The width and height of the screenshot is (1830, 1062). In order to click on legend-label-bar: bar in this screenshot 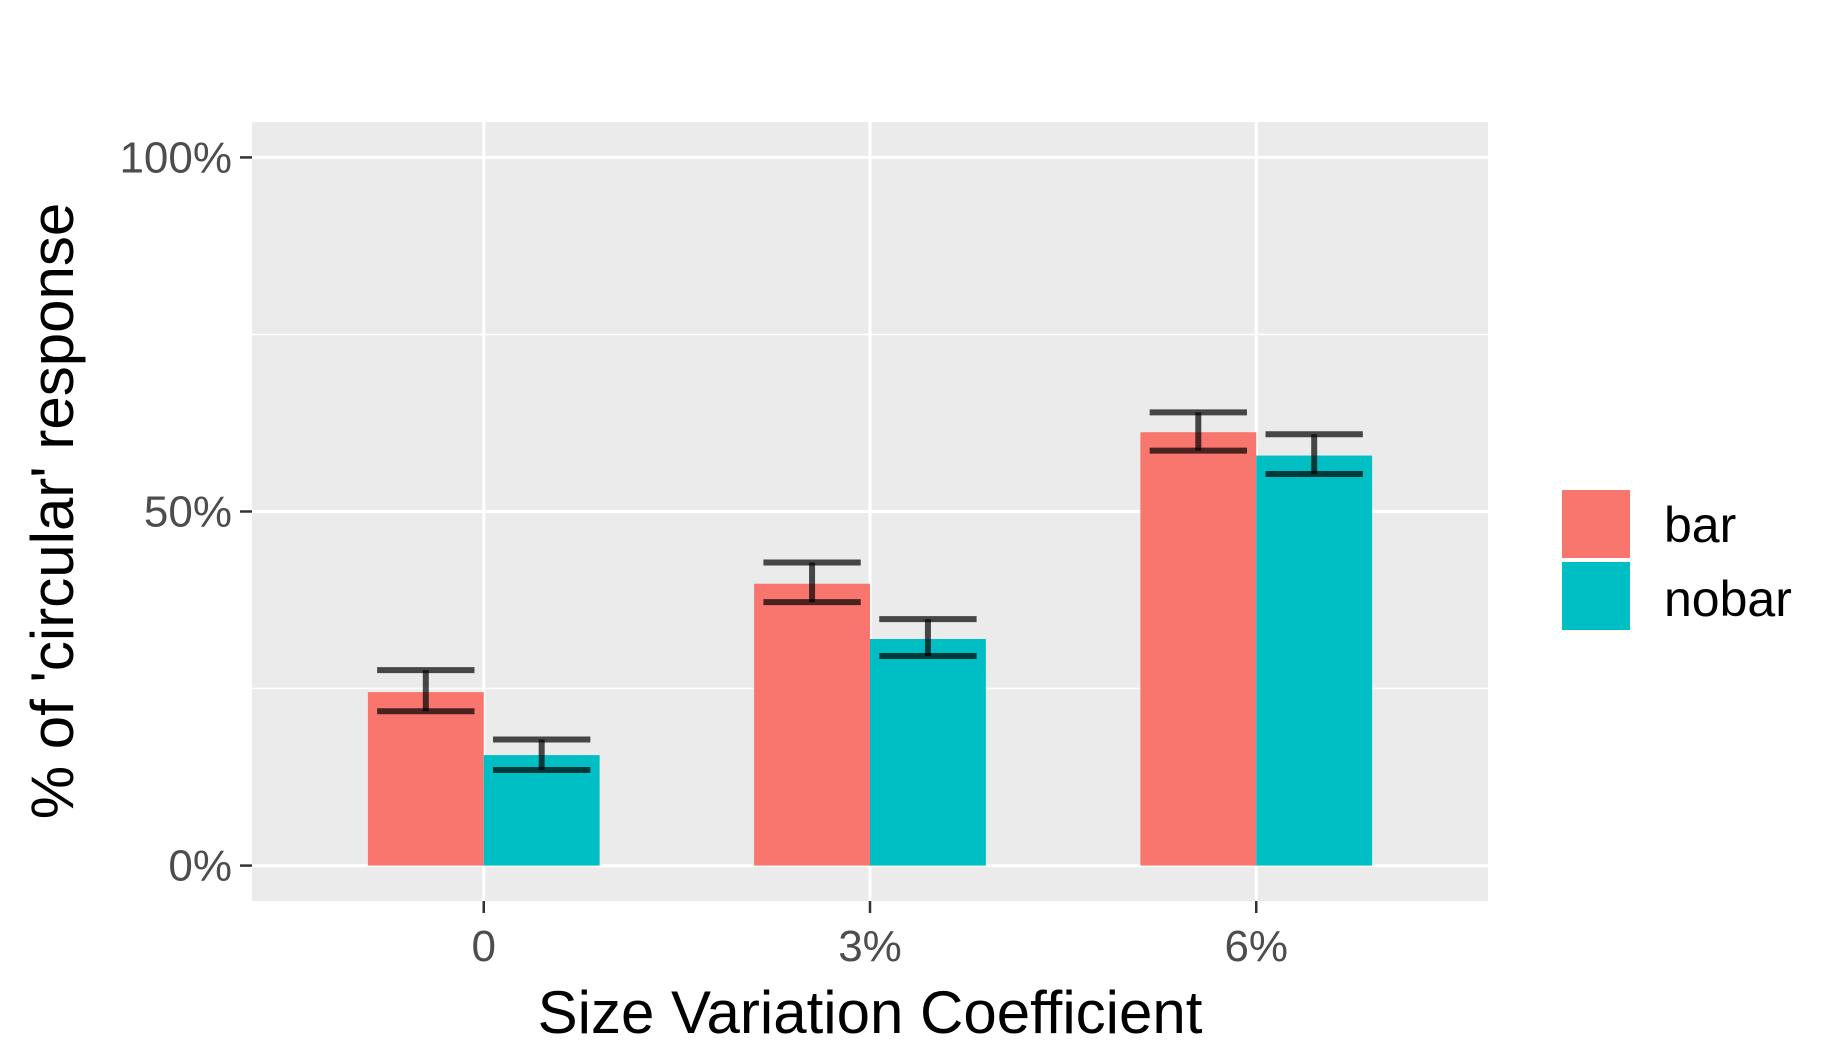, I will do `click(1700, 525)`.